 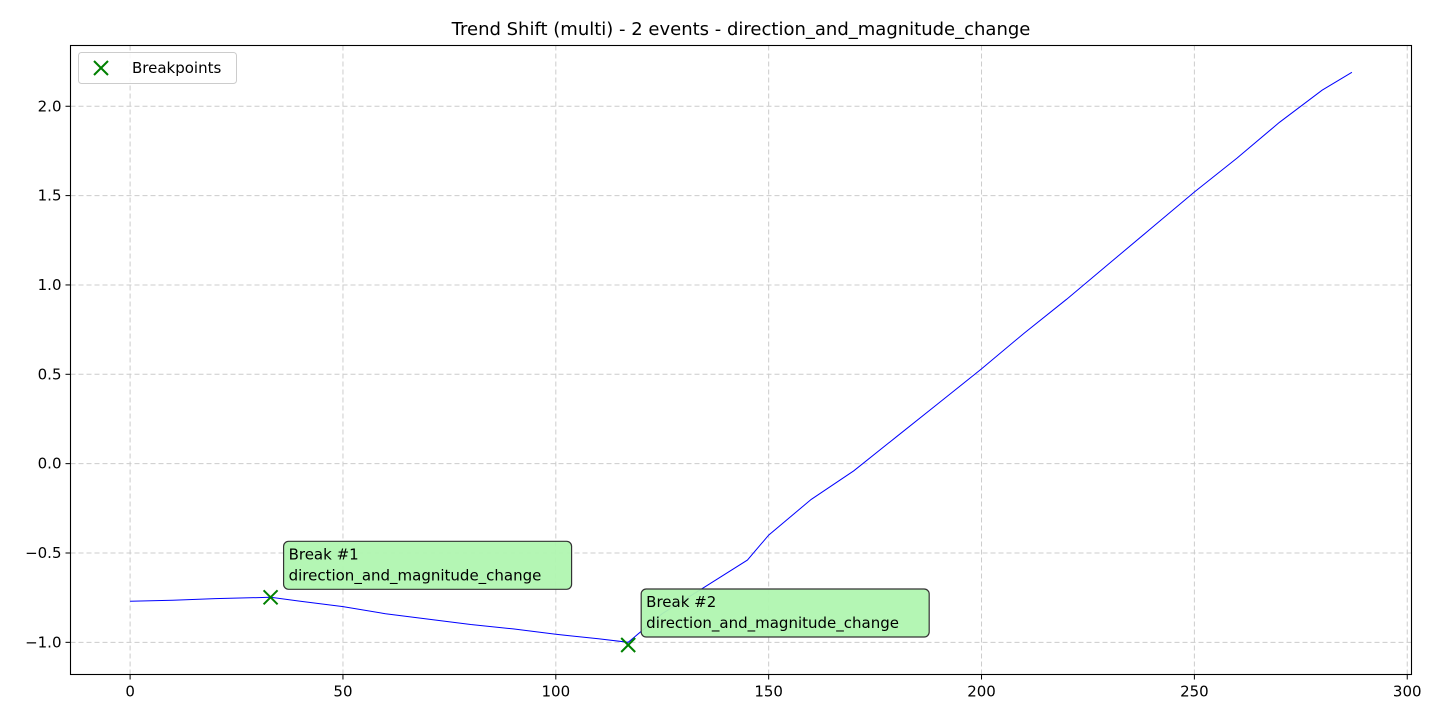 What do you see at coordinates (324, 554) in the screenshot?
I see `annotation-title: Break #1` at bounding box center [324, 554].